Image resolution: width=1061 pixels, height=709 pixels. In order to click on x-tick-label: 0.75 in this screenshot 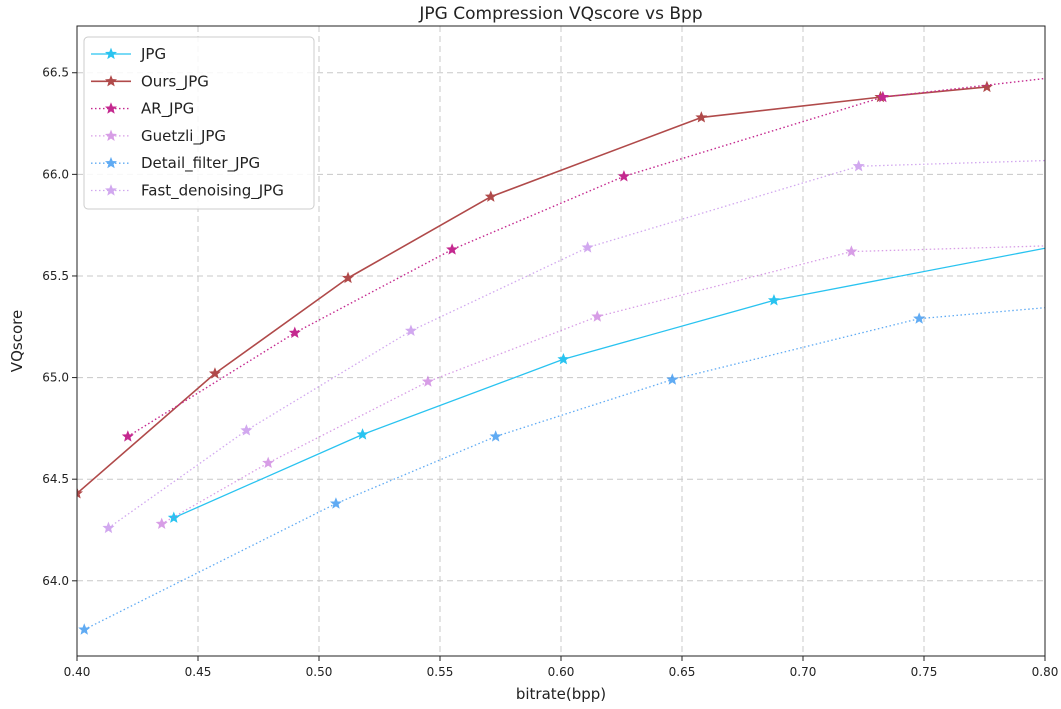, I will do `click(924, 672)`.